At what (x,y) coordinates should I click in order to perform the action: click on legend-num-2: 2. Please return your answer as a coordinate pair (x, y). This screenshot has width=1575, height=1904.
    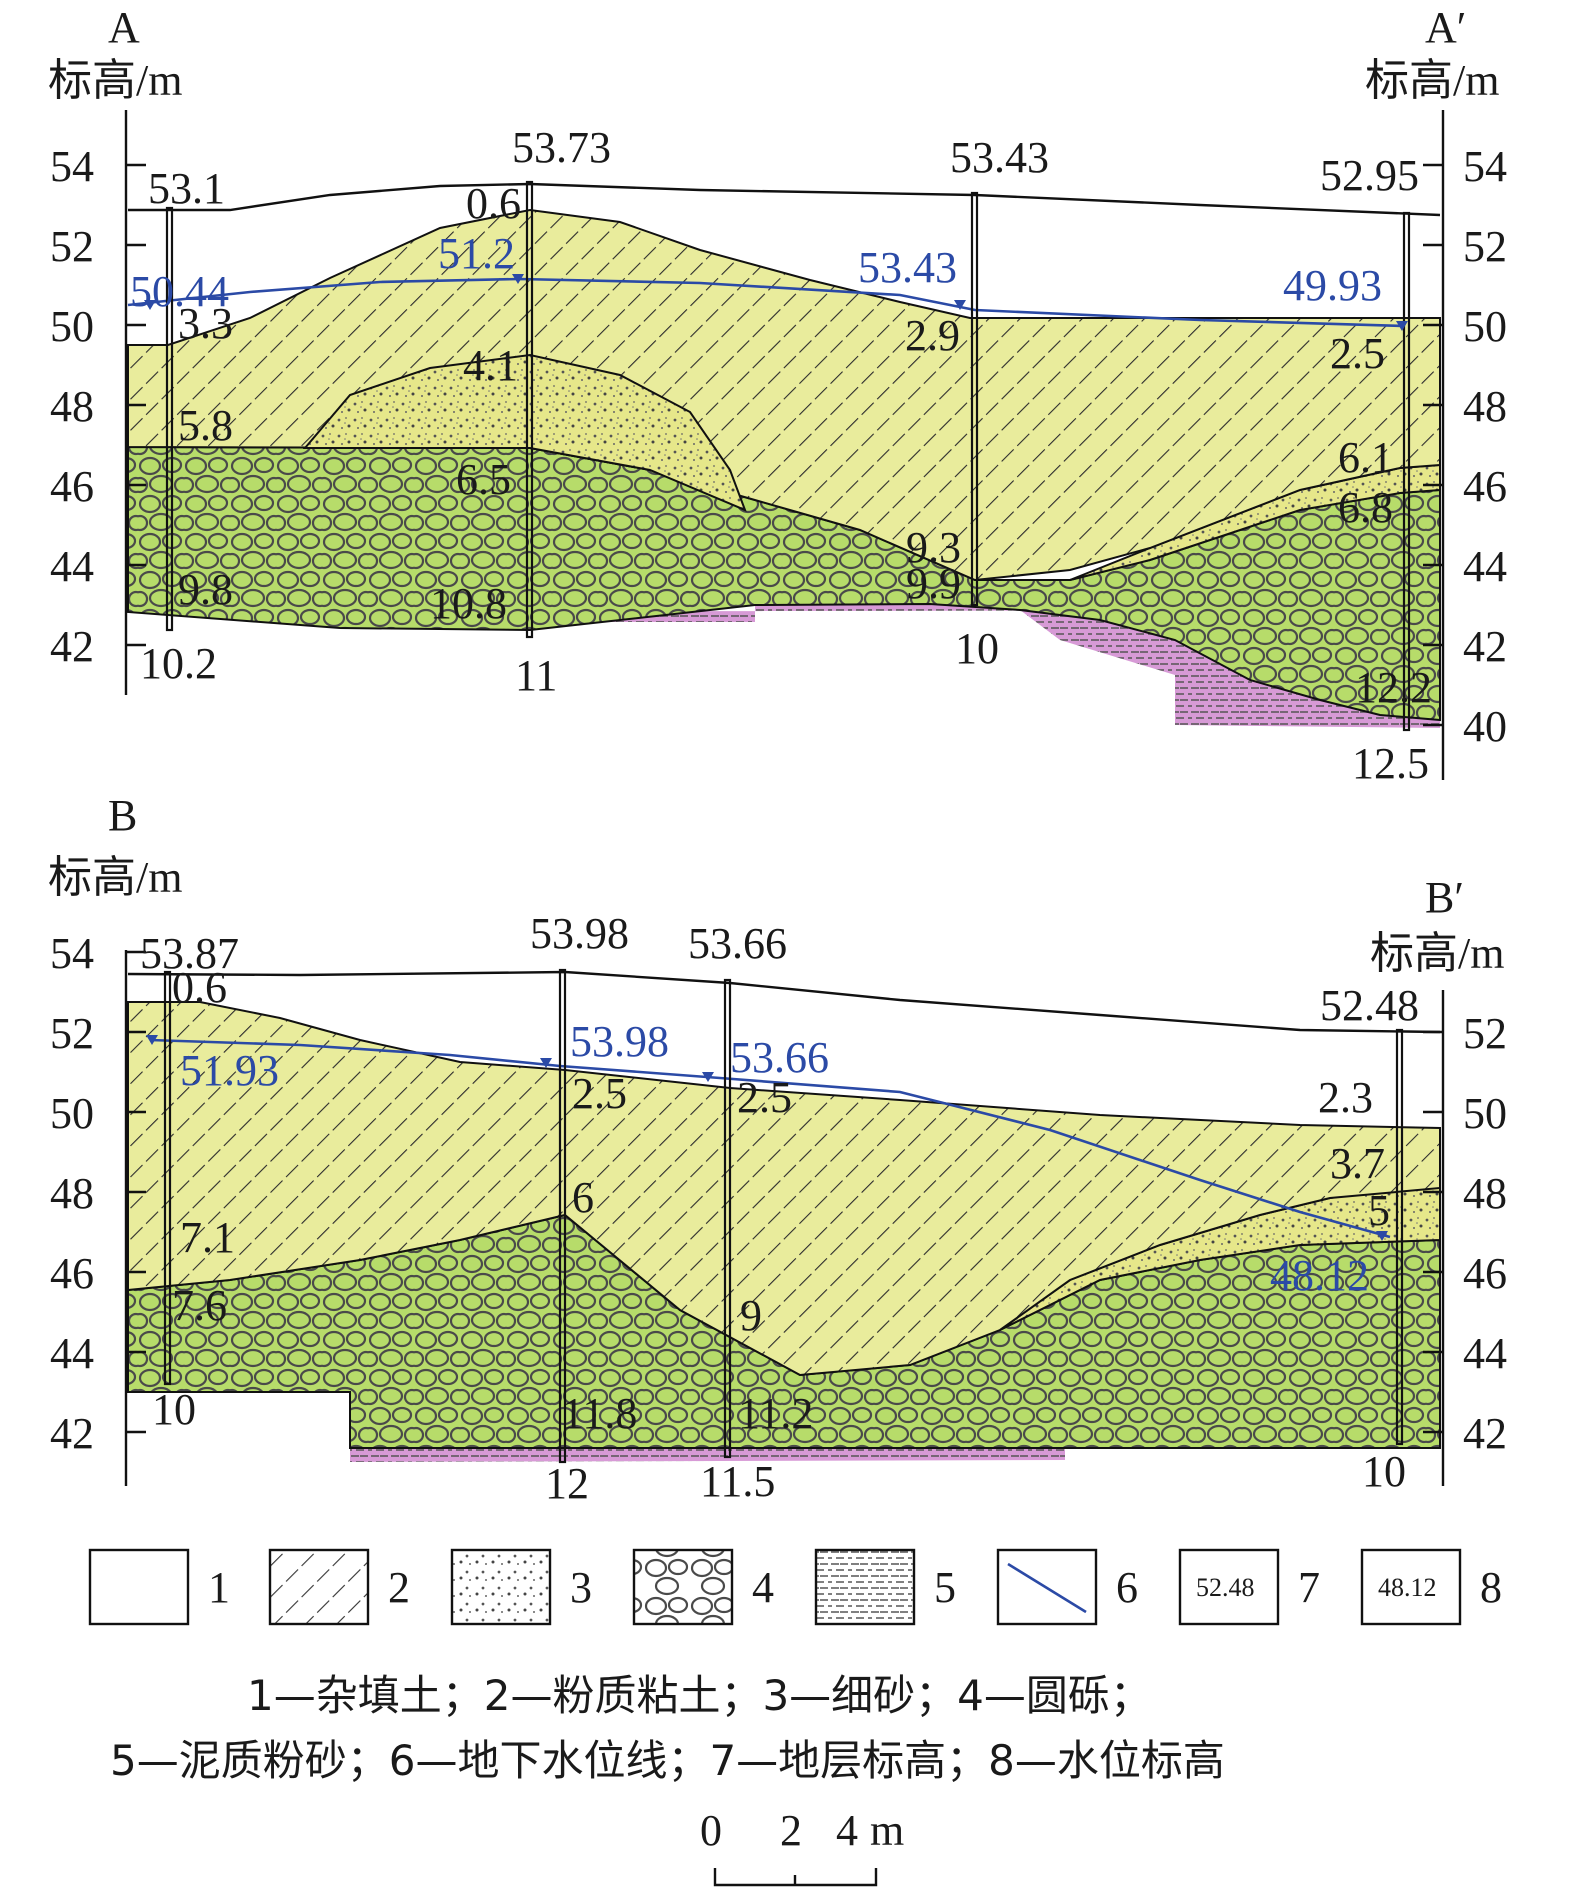
    Looking at the image, I should click on (399, 1587).